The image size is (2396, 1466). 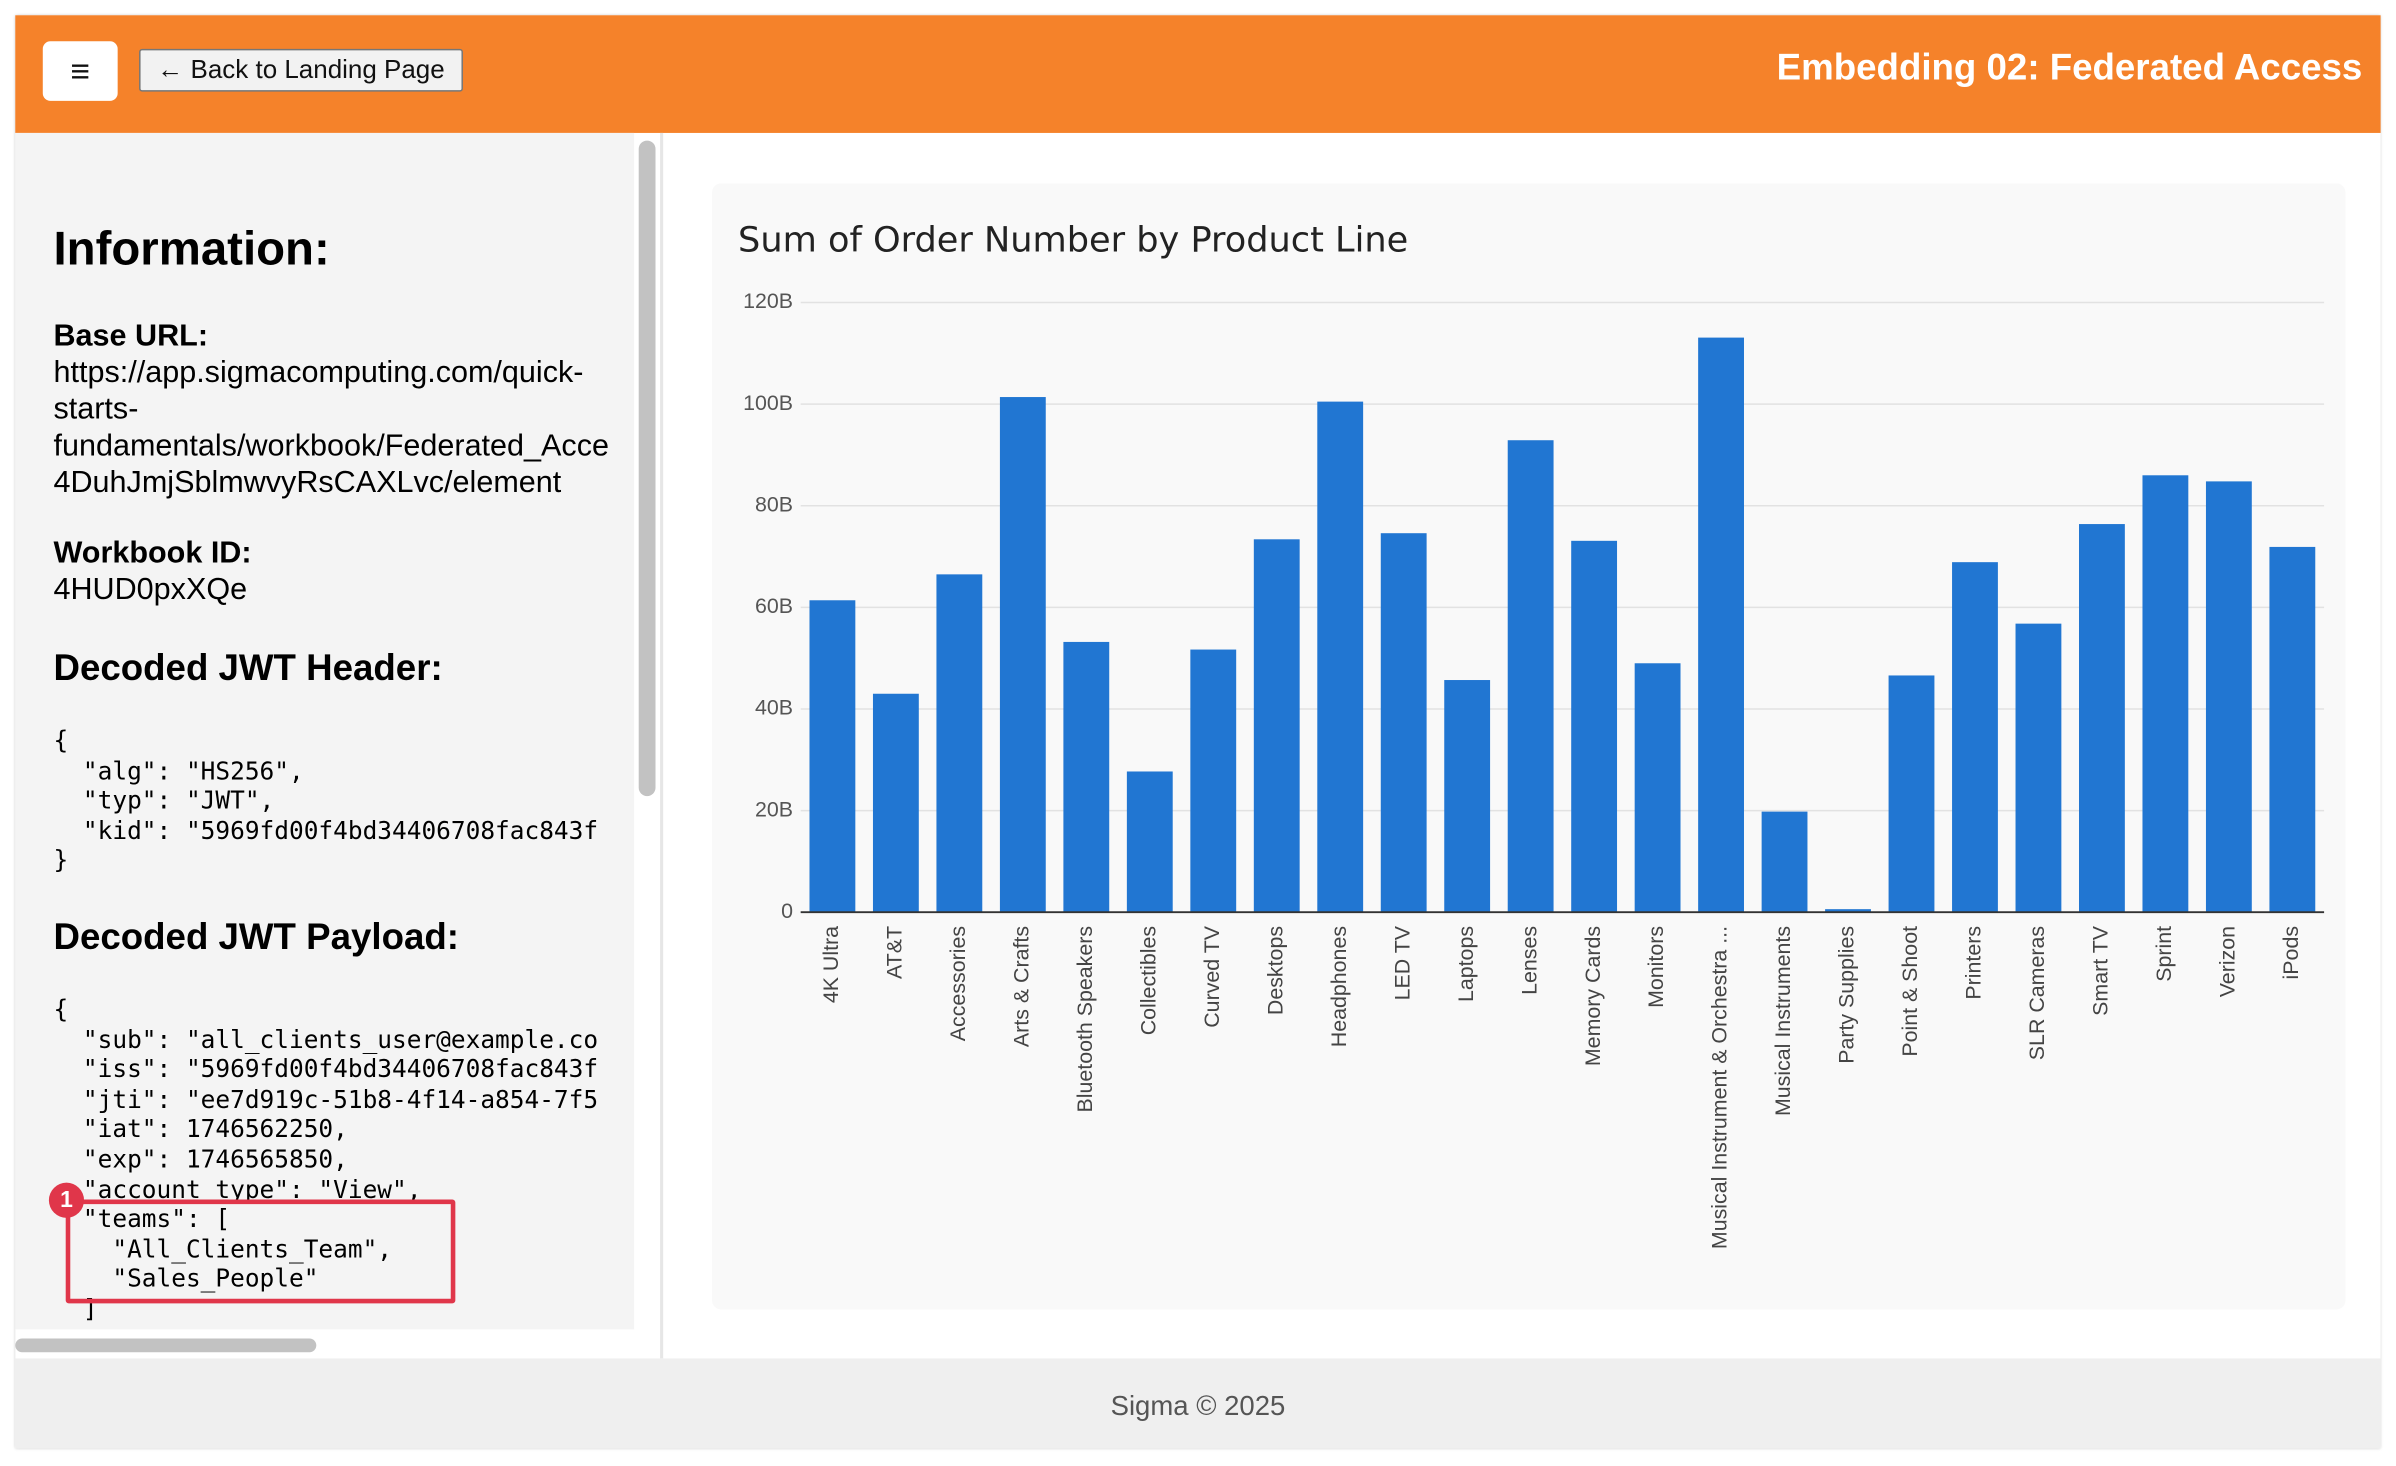 I want to click on highlight-box, so click(x=260, y=1251).